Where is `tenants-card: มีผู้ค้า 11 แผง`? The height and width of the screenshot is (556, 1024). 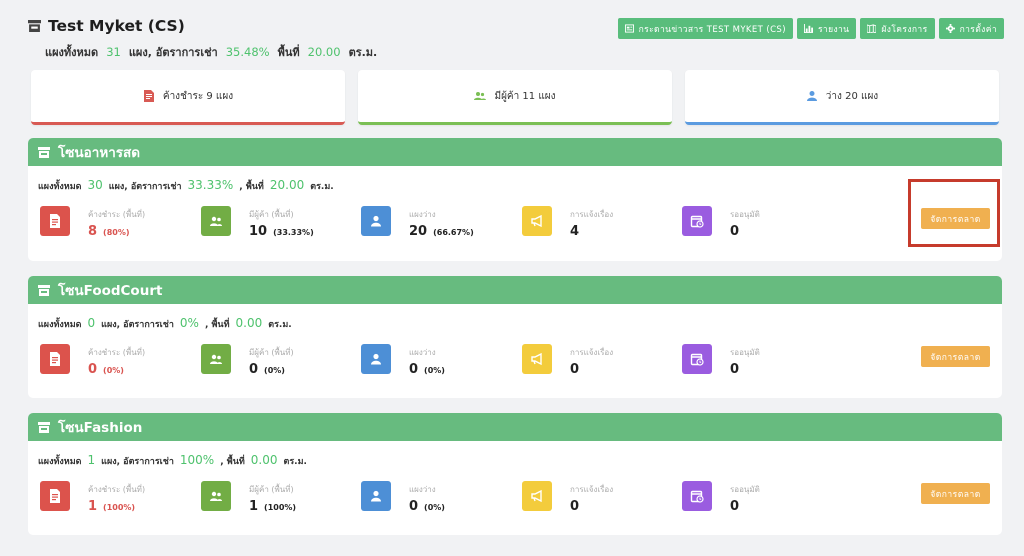
tenants-card: มีผู้ค้า 11 แผง is located at coordinates (515, 97).